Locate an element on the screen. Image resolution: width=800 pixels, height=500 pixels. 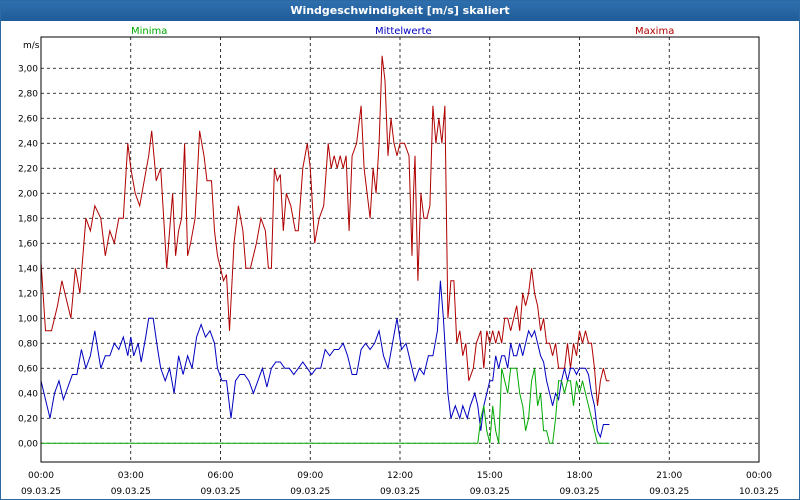
y-tick-label: 2,20 is located at coordinates (28, 169).